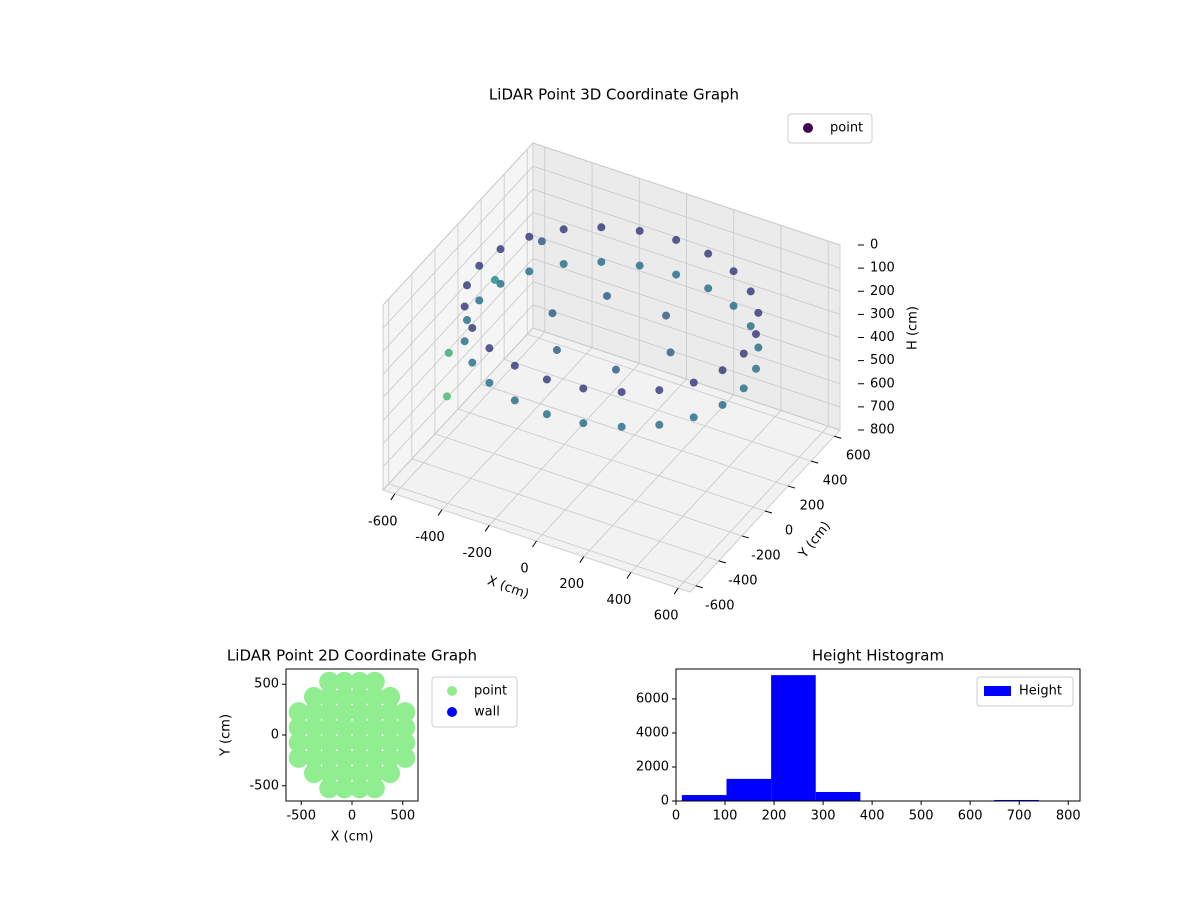  What do you see at coordinates (430, 537) in the screenshot?
I see `x-tick-label: -400` at bounding box center [430, 537].